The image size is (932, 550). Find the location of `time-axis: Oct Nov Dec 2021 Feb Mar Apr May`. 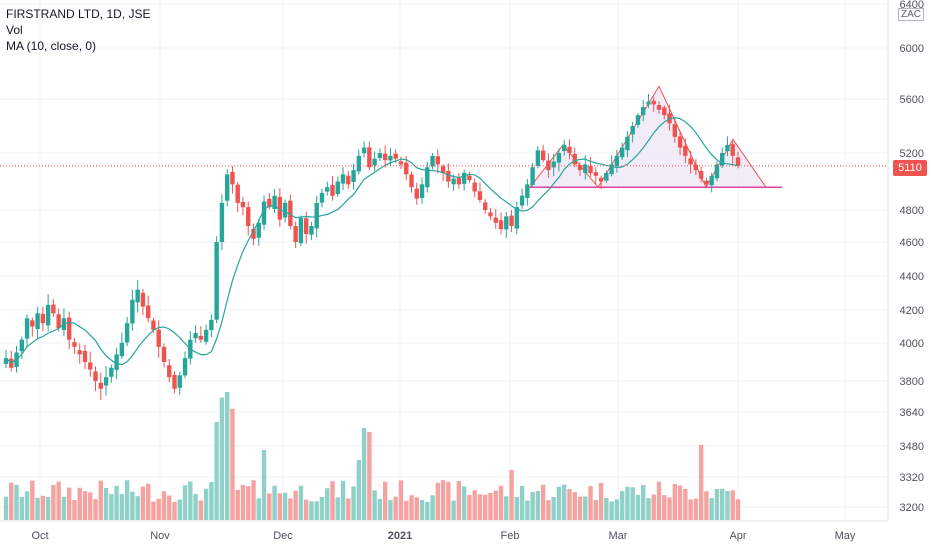

time-axis: Oct Nov Dec 2021 Feb Mar Apr May is located at coordinates (444, 531).